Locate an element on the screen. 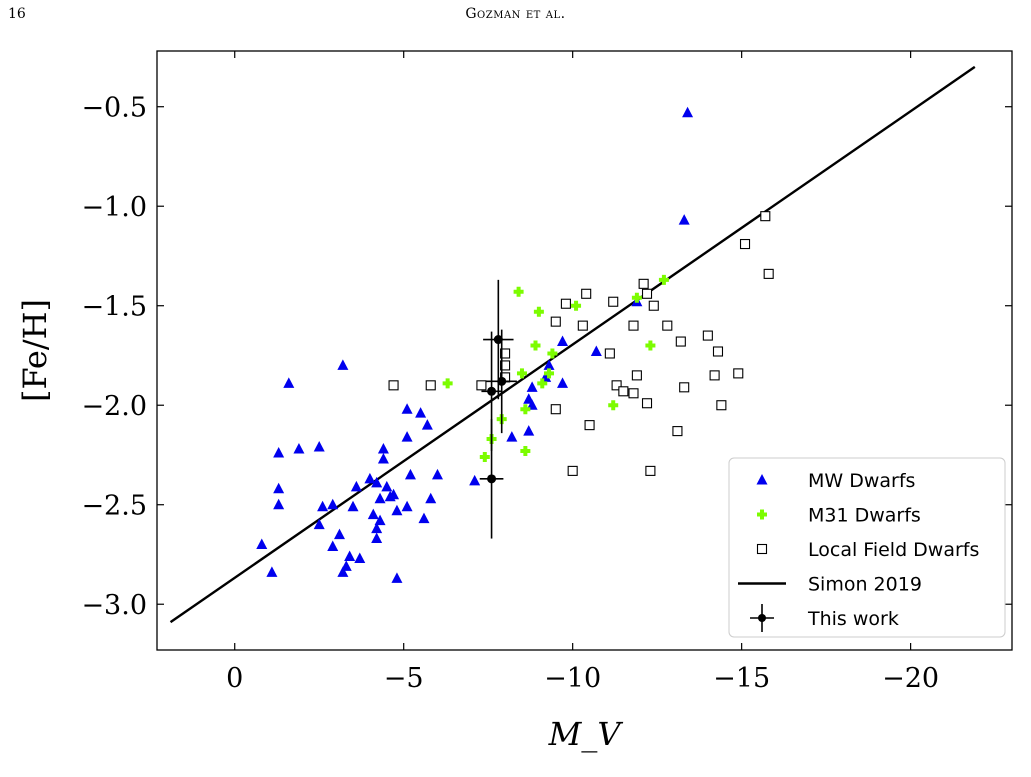 The width and height of the screenshot is (1031, 777). x-tick-label: −5 is located at coordinates (404, 678).